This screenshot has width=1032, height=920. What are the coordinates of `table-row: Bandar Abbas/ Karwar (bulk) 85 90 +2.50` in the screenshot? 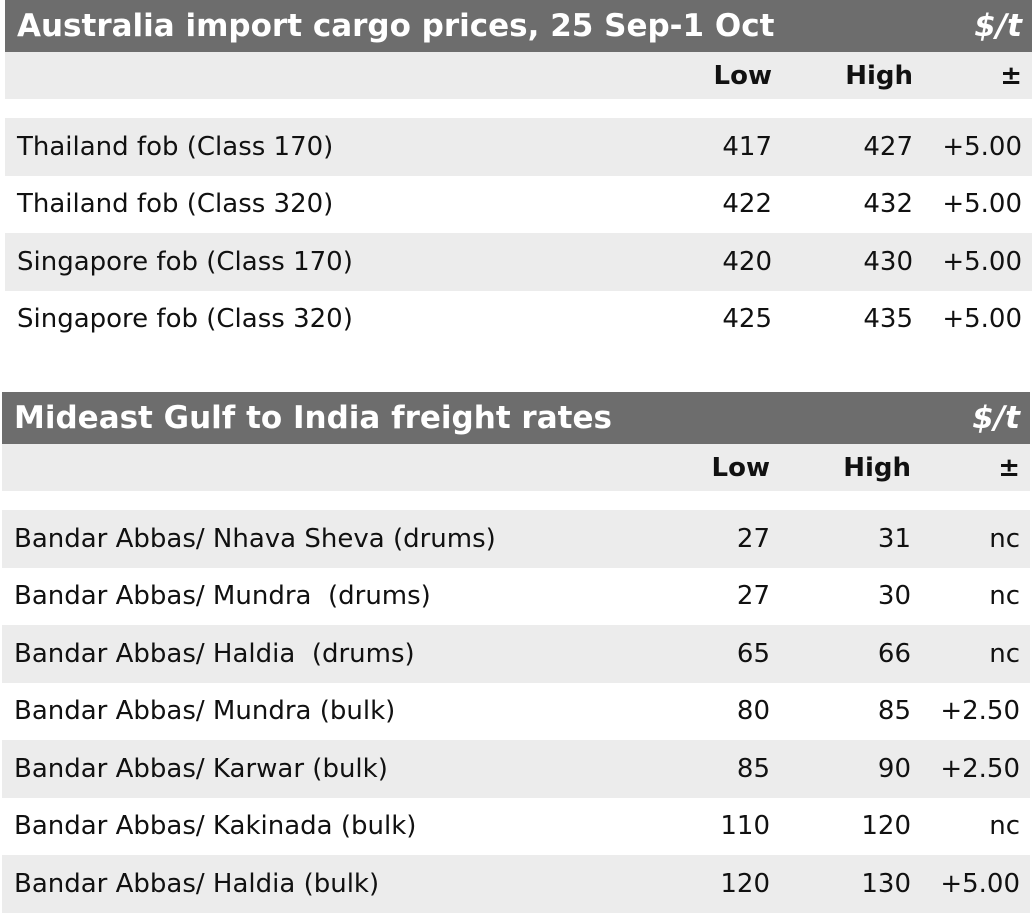 It's located at (516, 769).